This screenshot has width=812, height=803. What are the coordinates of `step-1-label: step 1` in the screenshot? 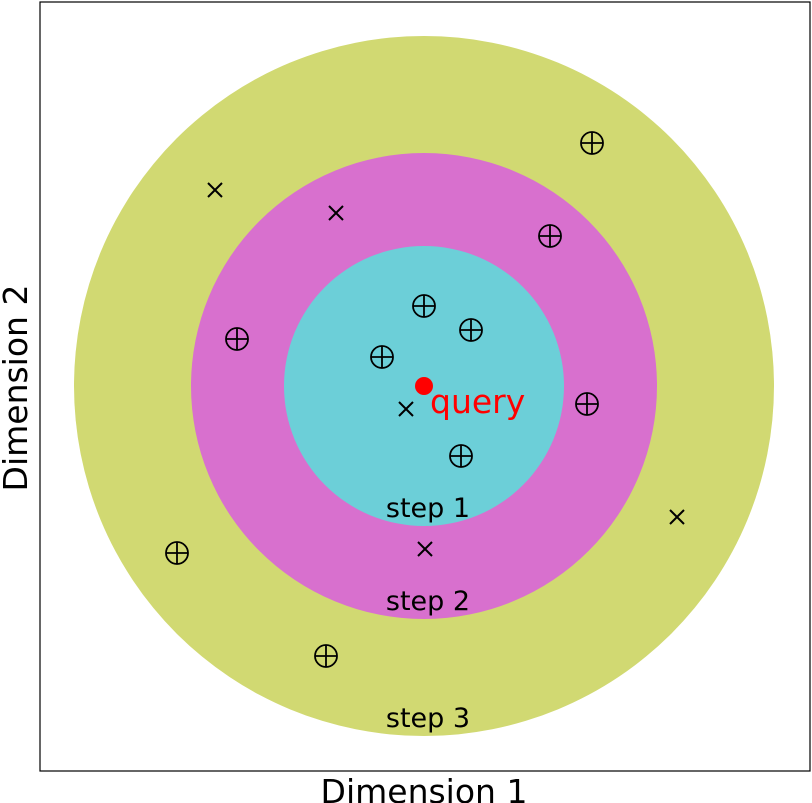 It's located at (428, 508).